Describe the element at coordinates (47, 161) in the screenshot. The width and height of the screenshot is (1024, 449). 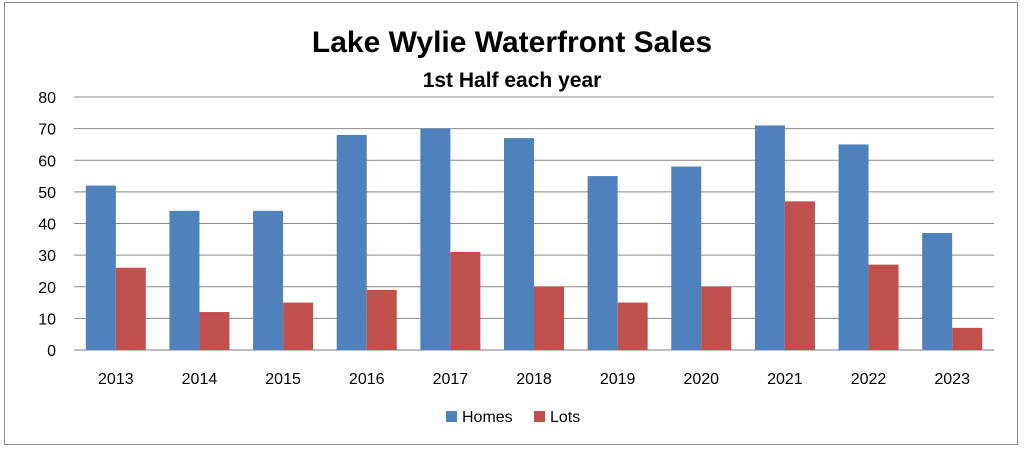
I see `y-tick-label: 60` at that location.